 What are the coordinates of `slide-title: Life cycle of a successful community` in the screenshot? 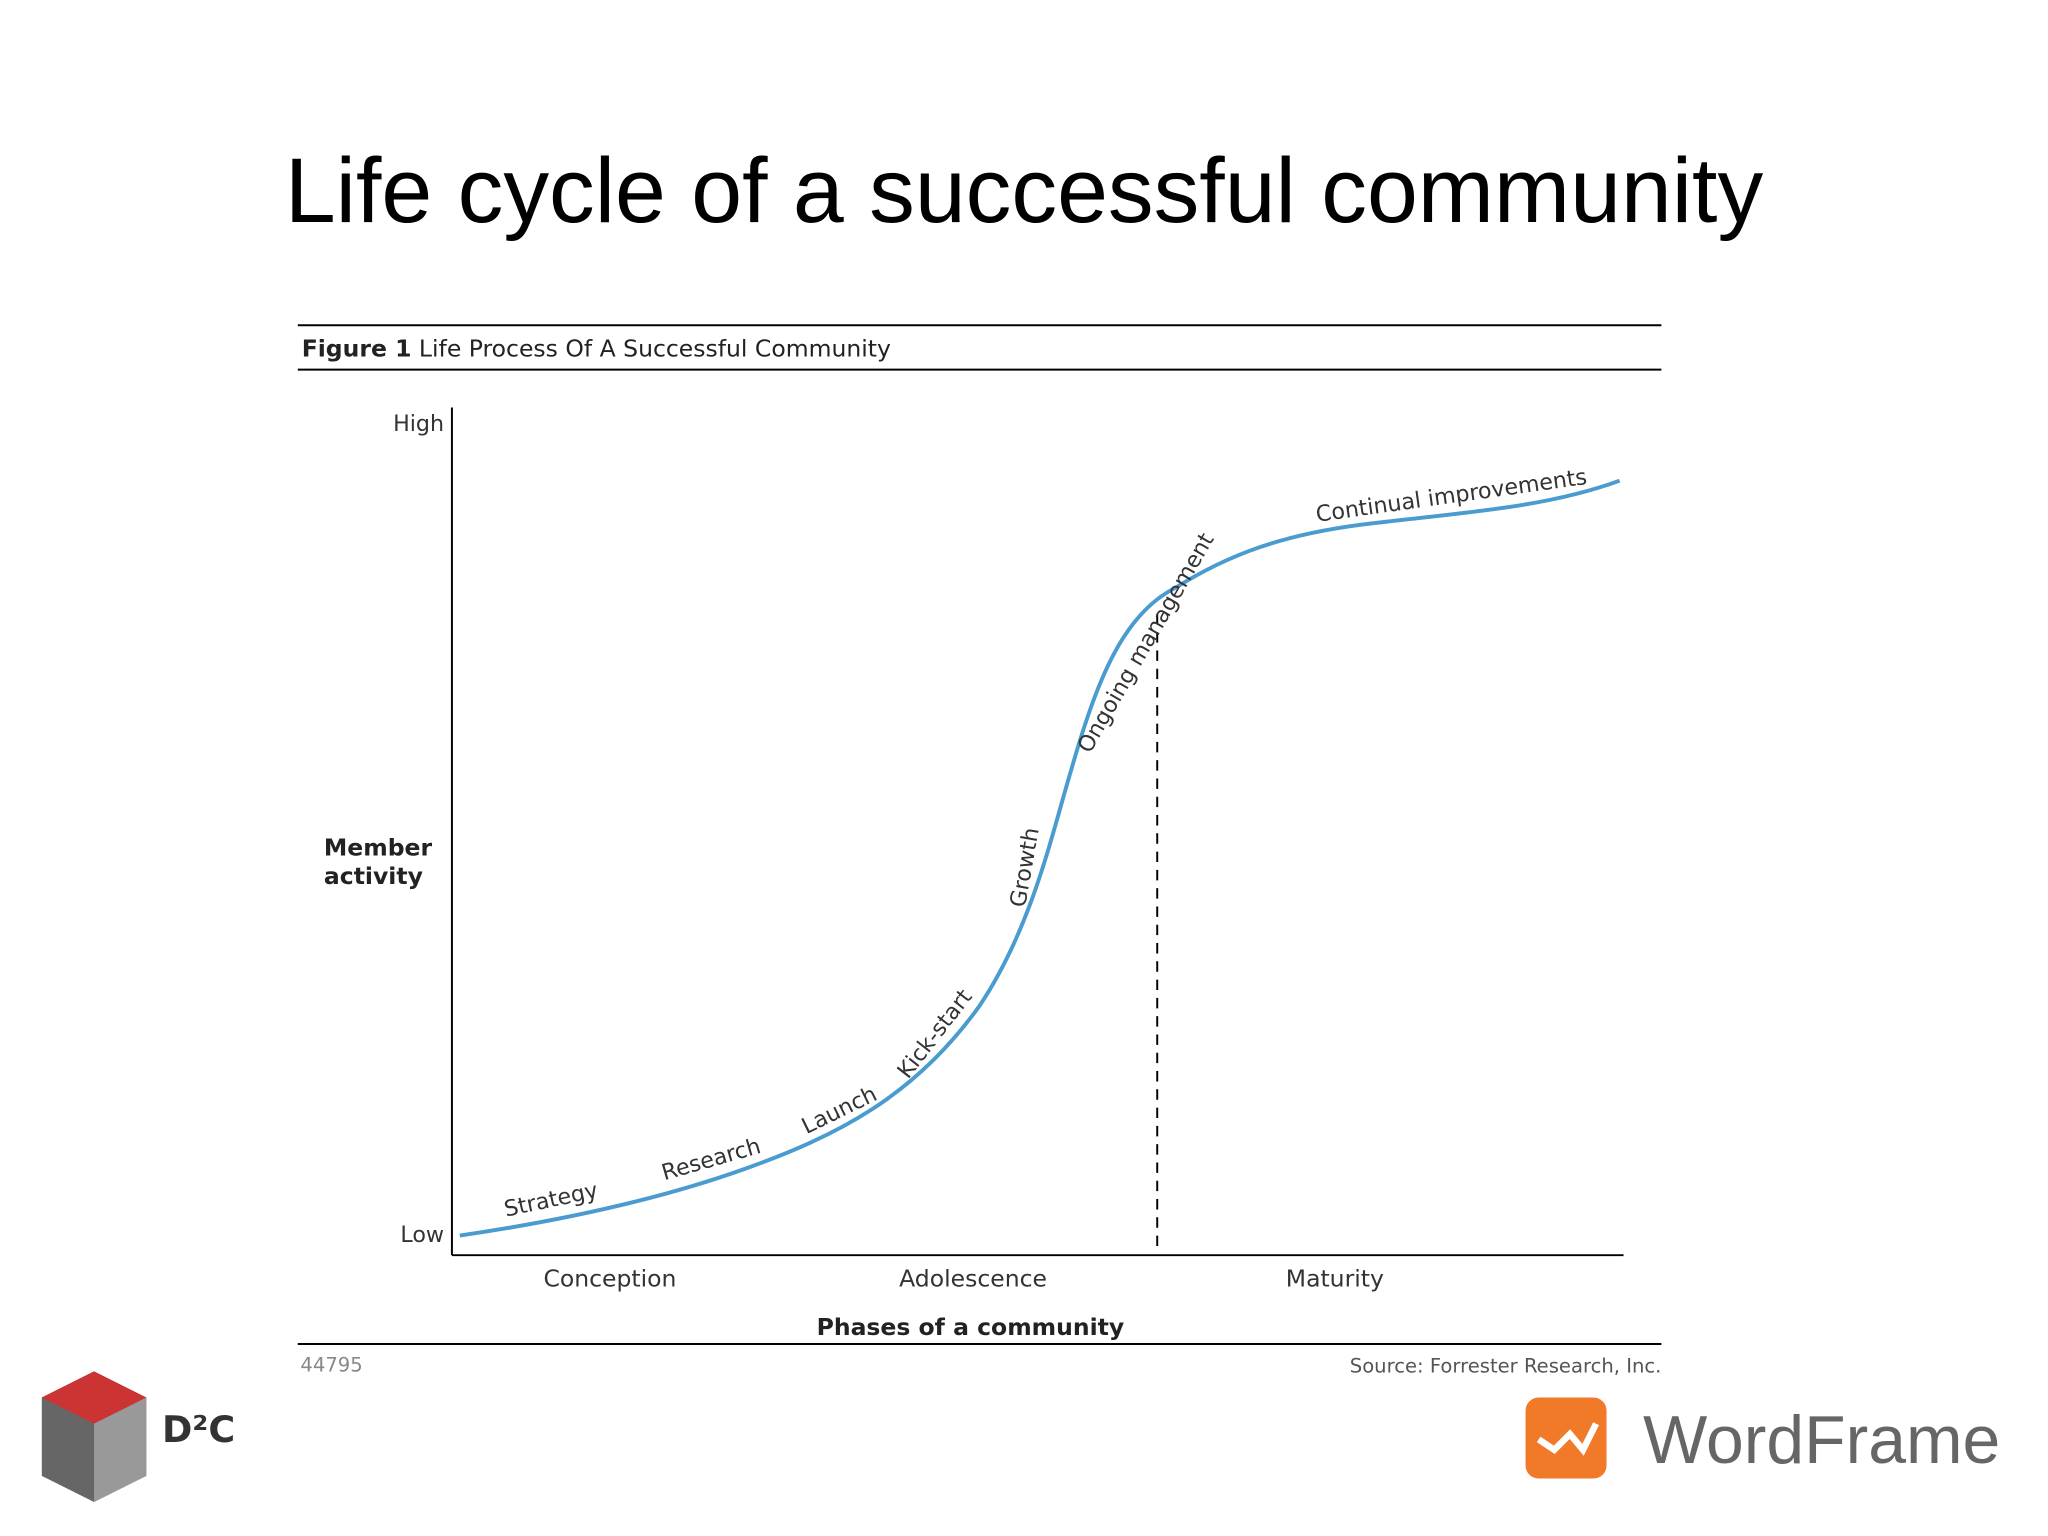 It's located at (1024, 191).